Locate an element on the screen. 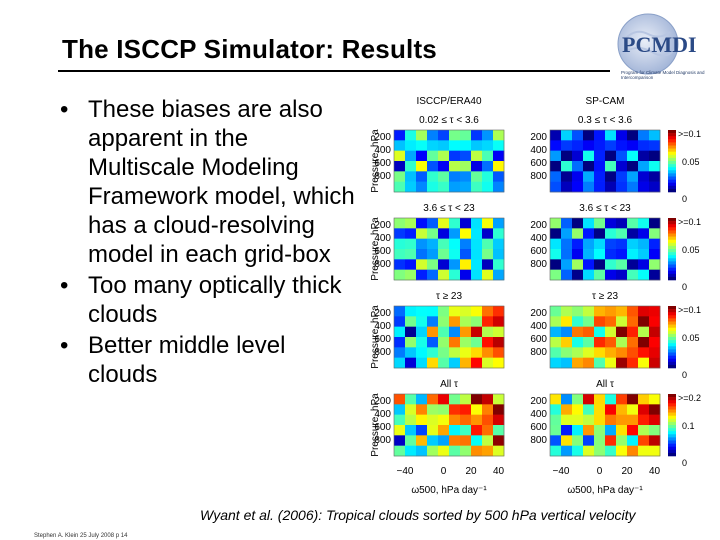 The width and height of the screenshot is (720, 540). panel-frame is located at coordinates (449, 337).